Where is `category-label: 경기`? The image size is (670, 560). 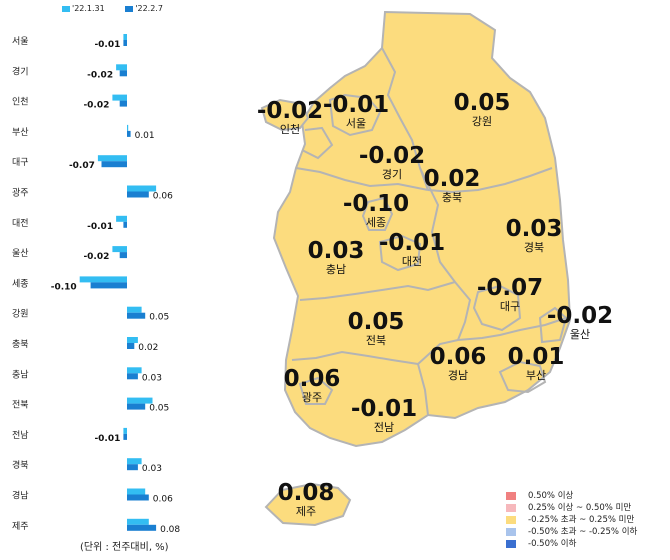 category-label: 경기 is located at coordinates (20, 71).